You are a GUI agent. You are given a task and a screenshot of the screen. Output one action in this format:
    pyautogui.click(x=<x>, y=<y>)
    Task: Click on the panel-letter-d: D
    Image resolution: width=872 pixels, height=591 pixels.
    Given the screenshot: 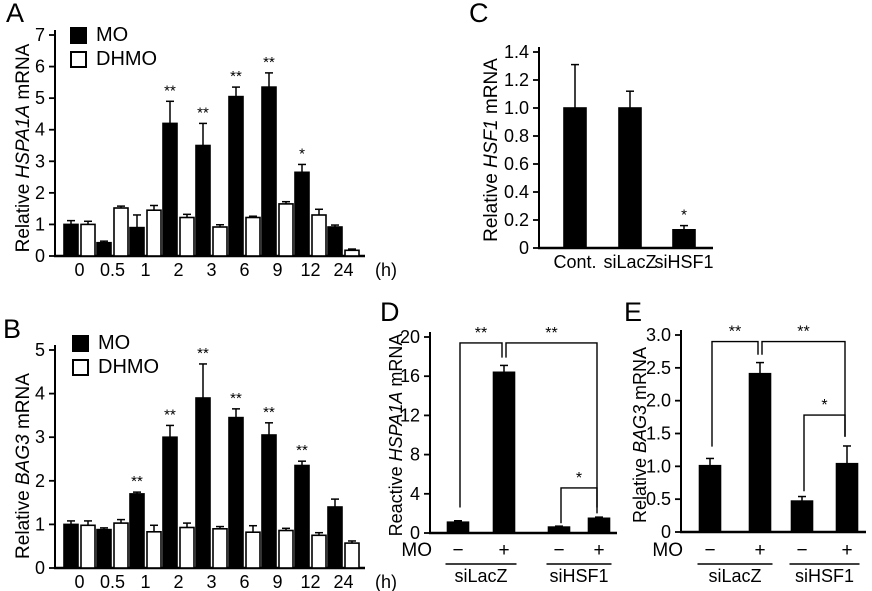 What is the action you would take?
    pyautogui.click(x=390, y=312)
    